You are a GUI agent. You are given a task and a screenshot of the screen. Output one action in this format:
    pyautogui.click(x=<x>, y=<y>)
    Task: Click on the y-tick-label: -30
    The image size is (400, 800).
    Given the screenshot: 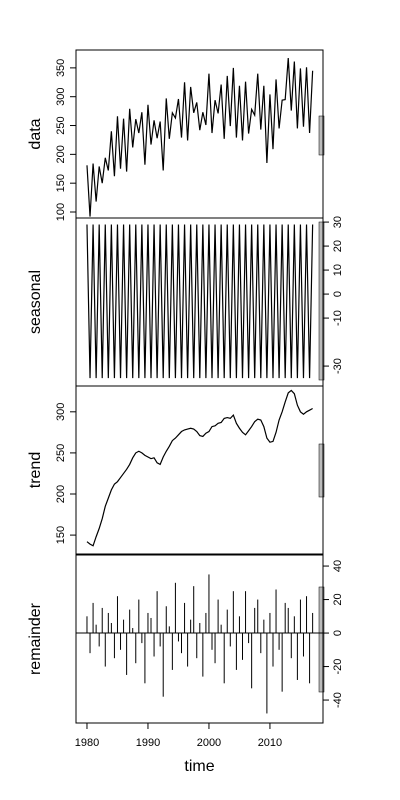 What is the action you would take?
    pyautogui.click(x=338, y=366)
    